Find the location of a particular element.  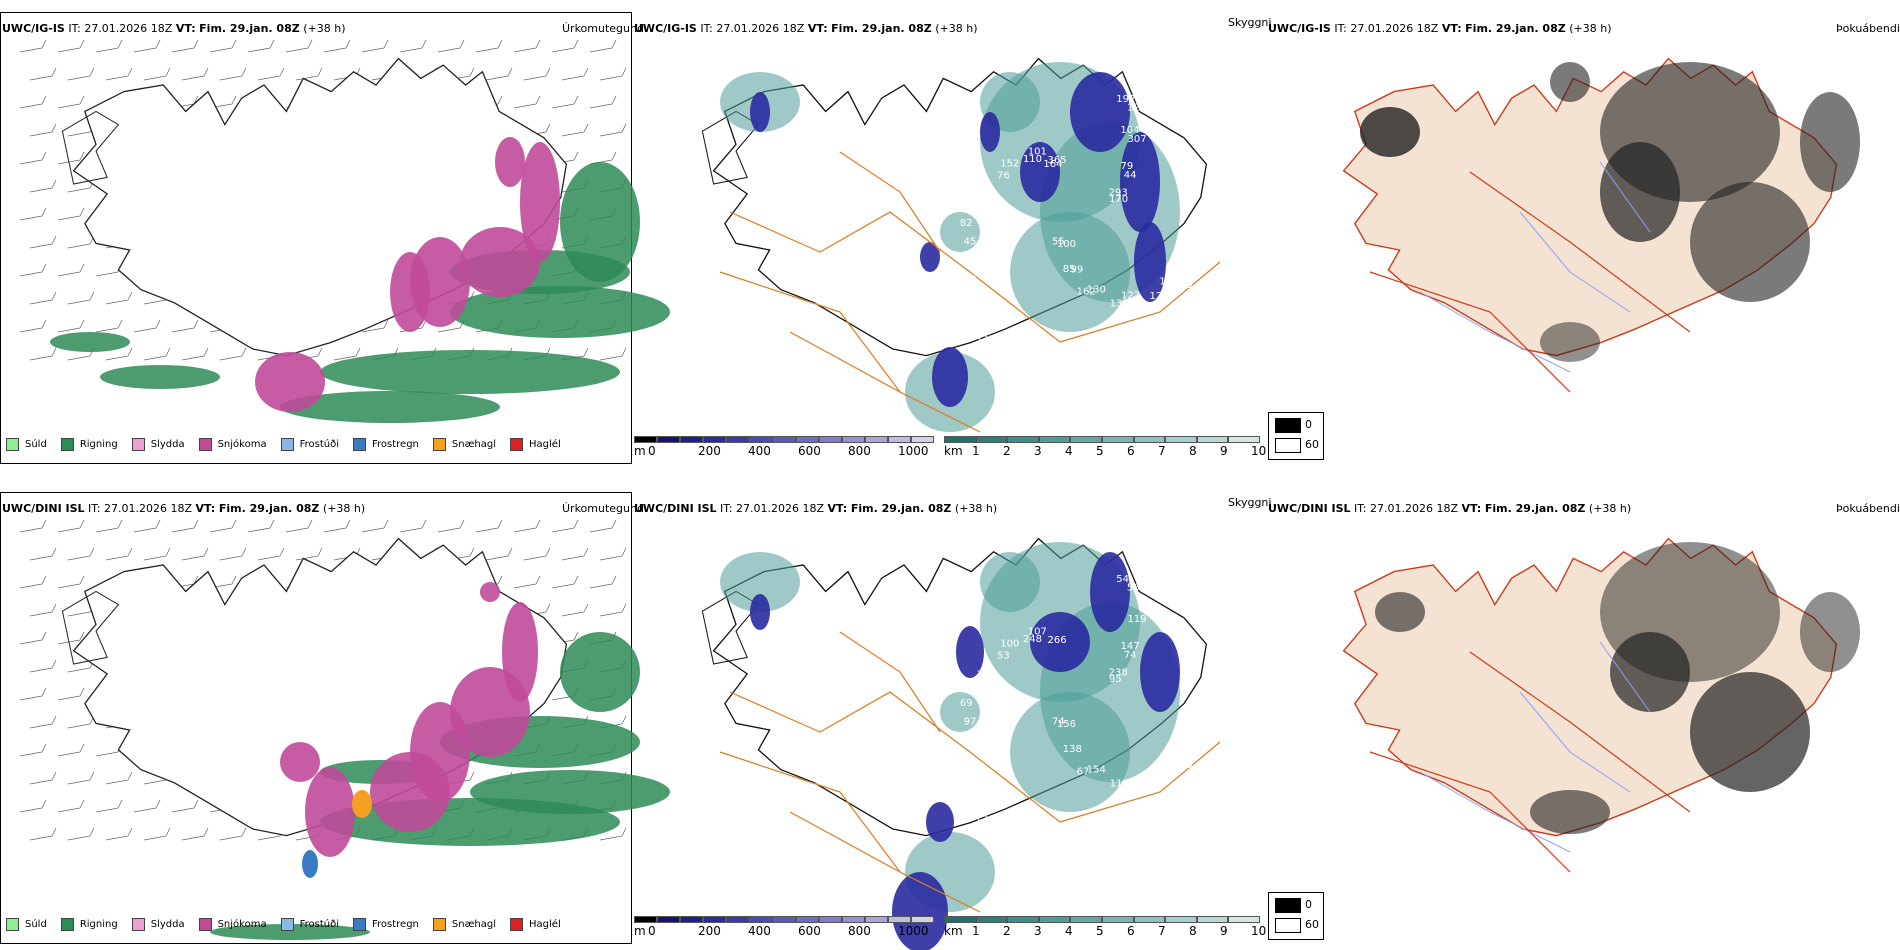

visibility-label: 110 is located at coordinates (1119, 783).